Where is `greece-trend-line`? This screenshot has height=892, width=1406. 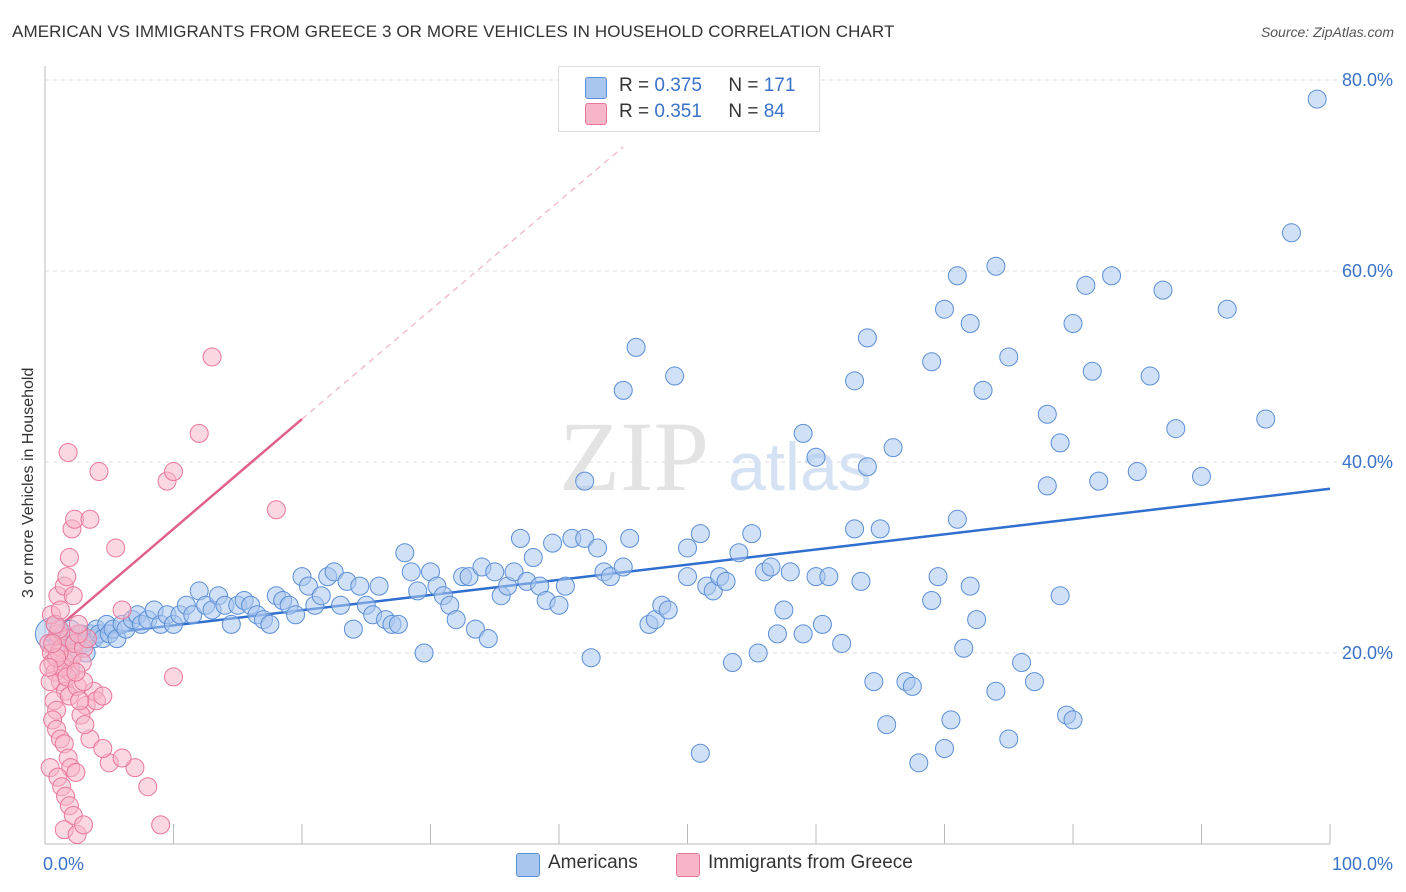 greece-trend-line is located at coordinates (173, 529).